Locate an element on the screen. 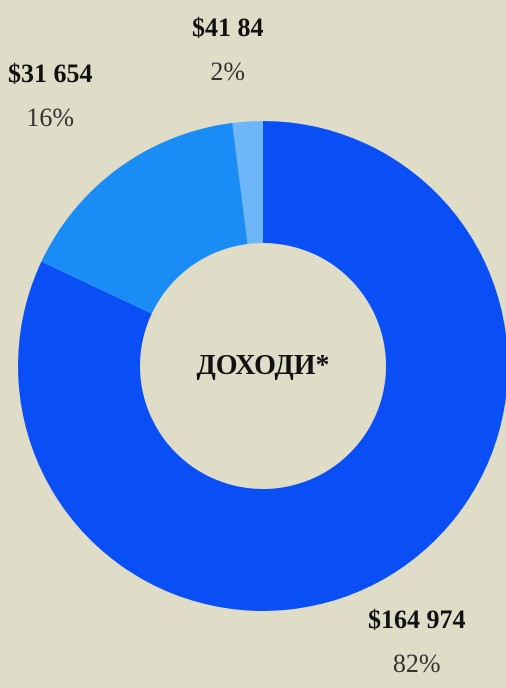  slice-value-label: $41 84 is located at coordinates (228, 27).